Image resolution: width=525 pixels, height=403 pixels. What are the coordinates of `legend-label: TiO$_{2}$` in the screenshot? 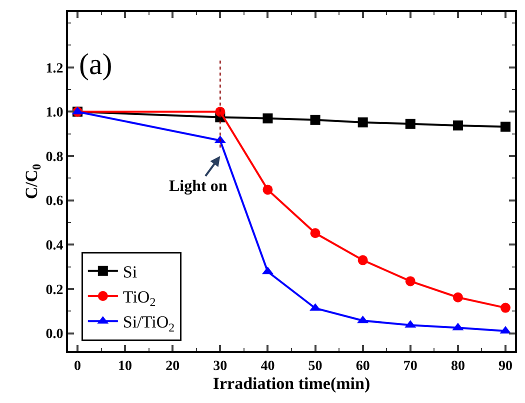 It's located at (139, 299).